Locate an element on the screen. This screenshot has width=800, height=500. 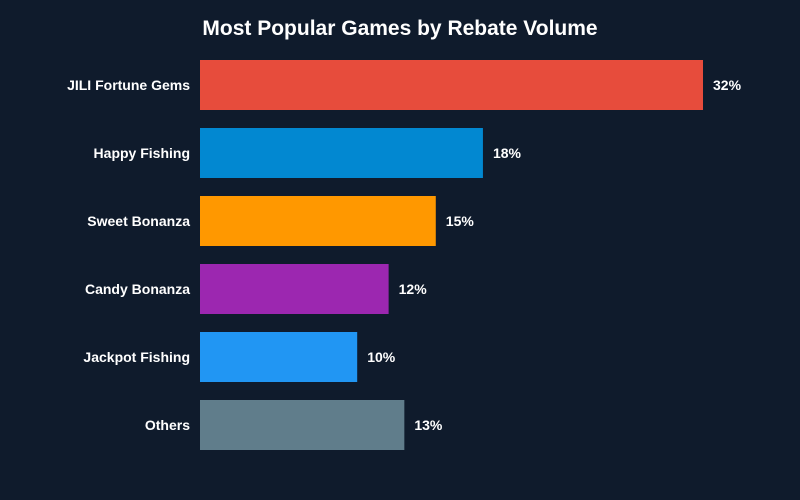
chart-title: Most Popular Games by Rebate Volume is located at coordinates (399, 28).